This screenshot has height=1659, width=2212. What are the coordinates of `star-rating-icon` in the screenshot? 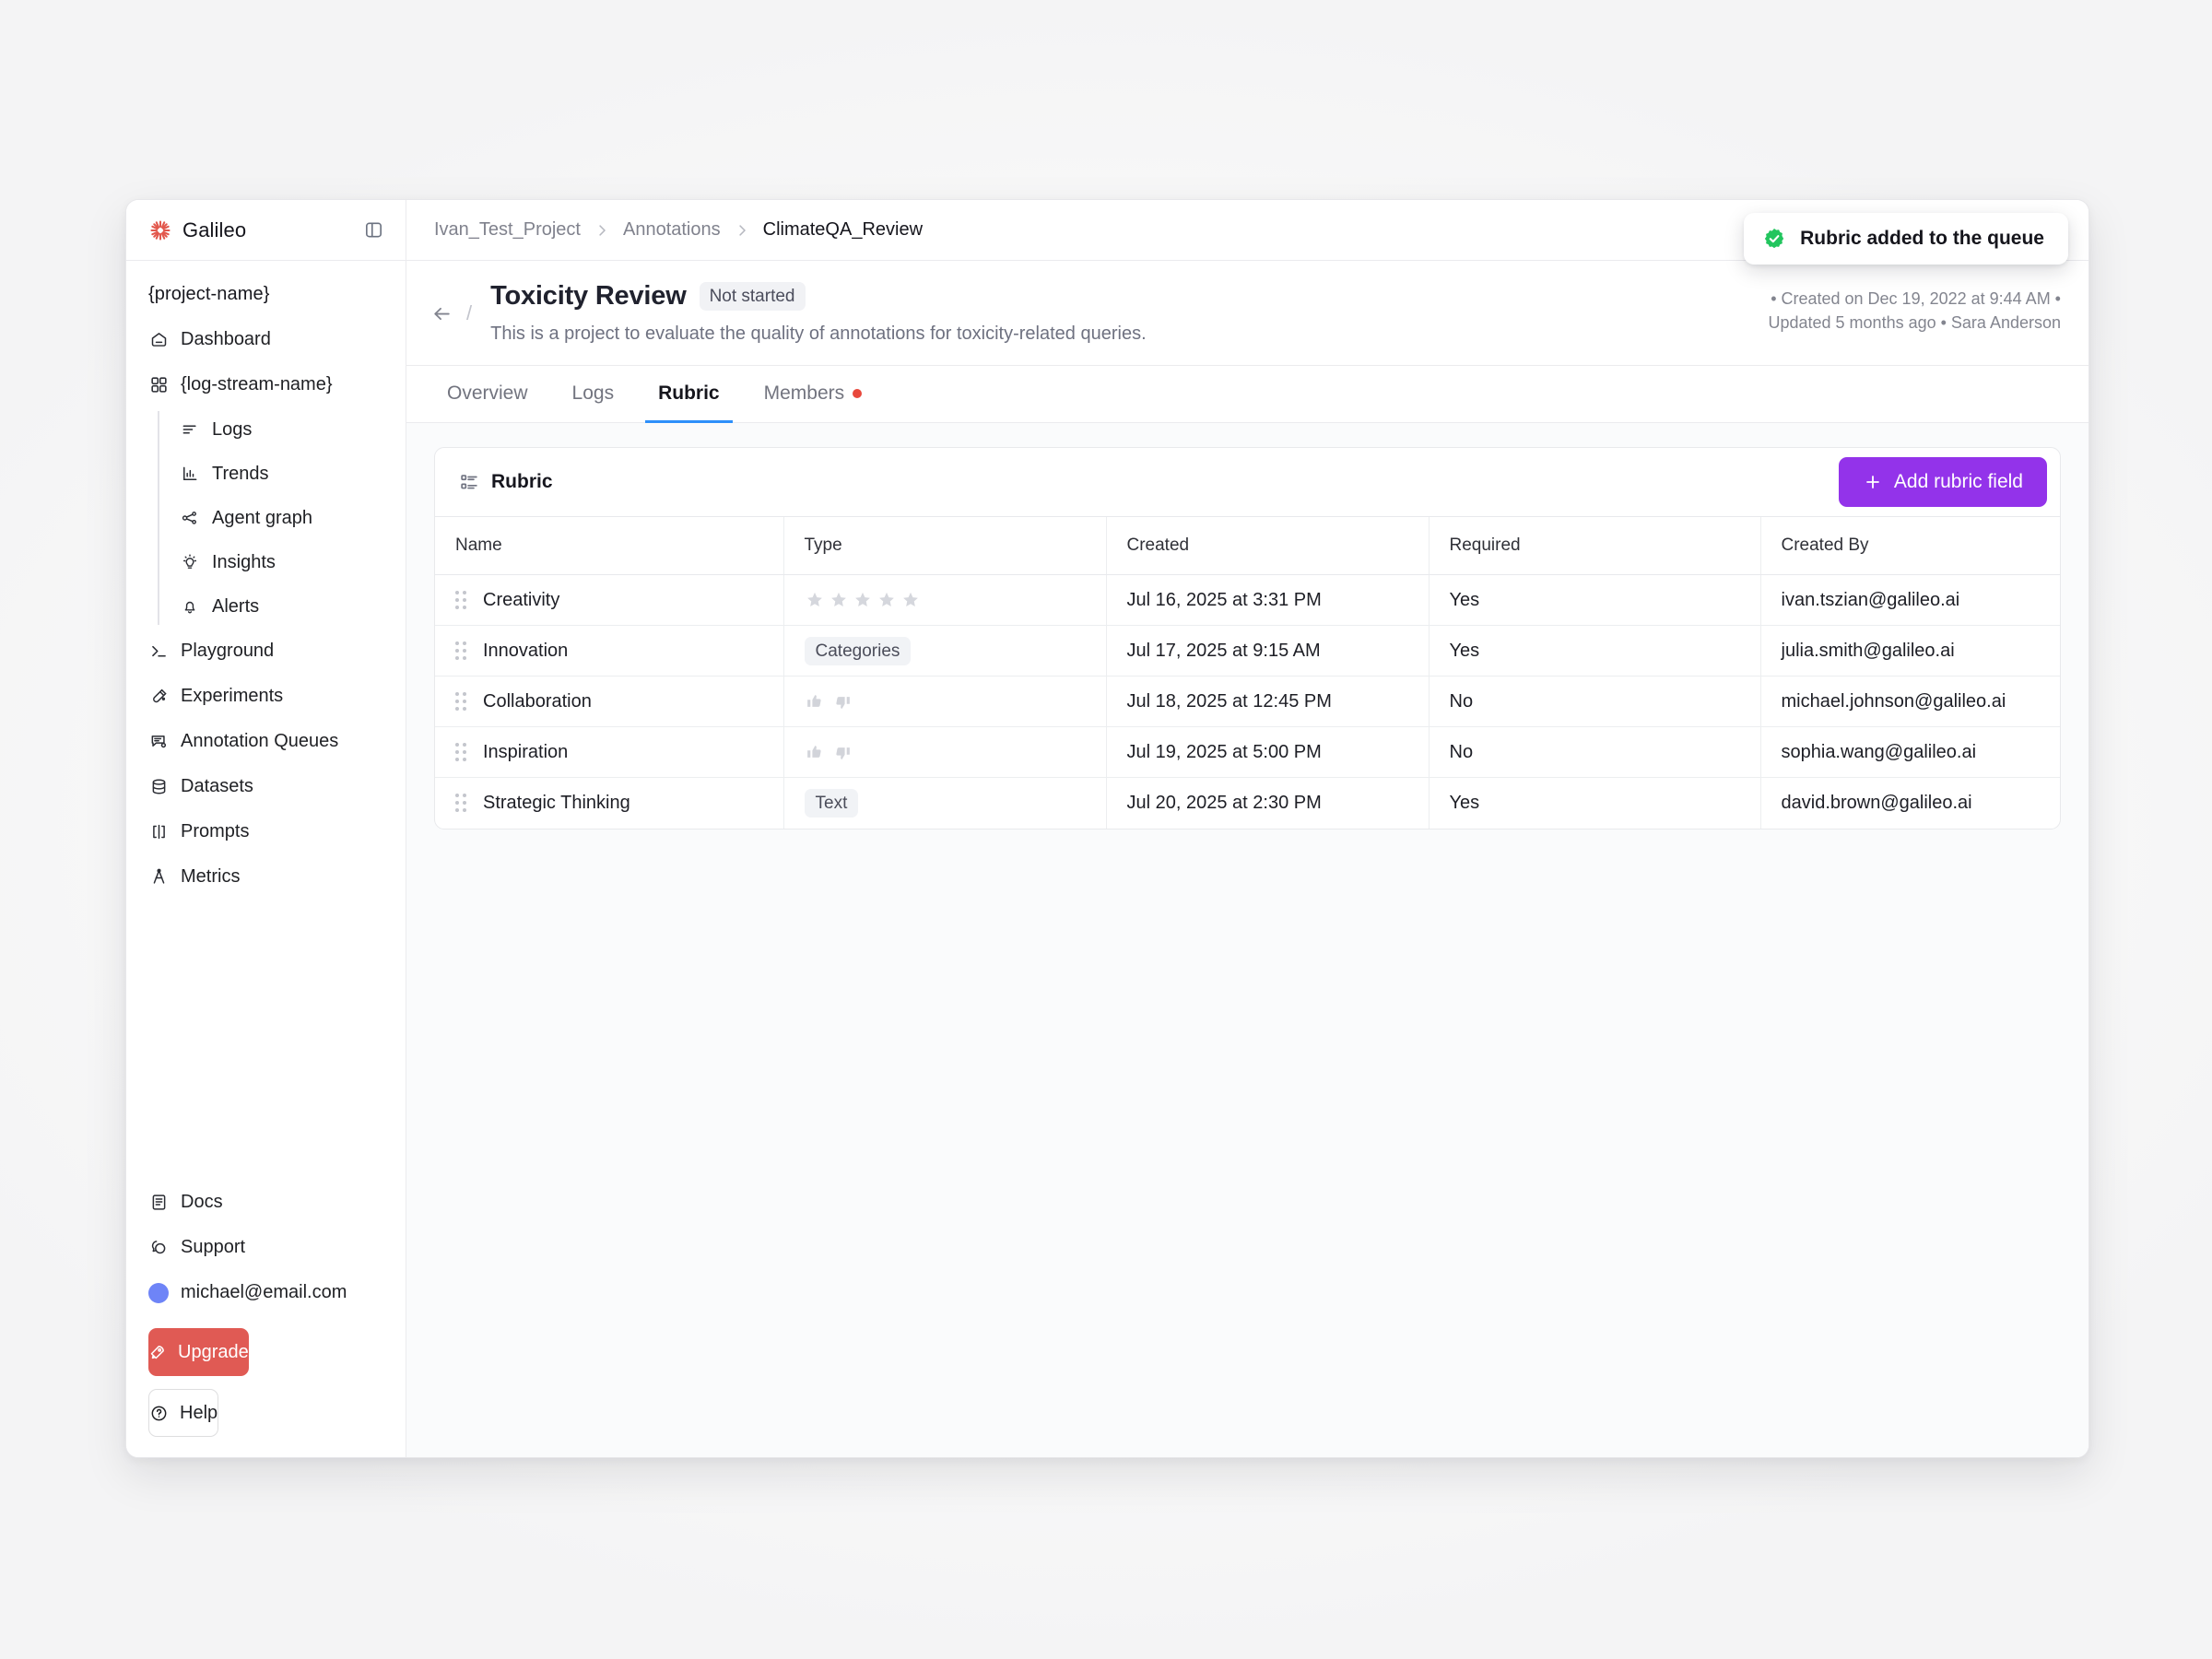 It's located at (945, 600).